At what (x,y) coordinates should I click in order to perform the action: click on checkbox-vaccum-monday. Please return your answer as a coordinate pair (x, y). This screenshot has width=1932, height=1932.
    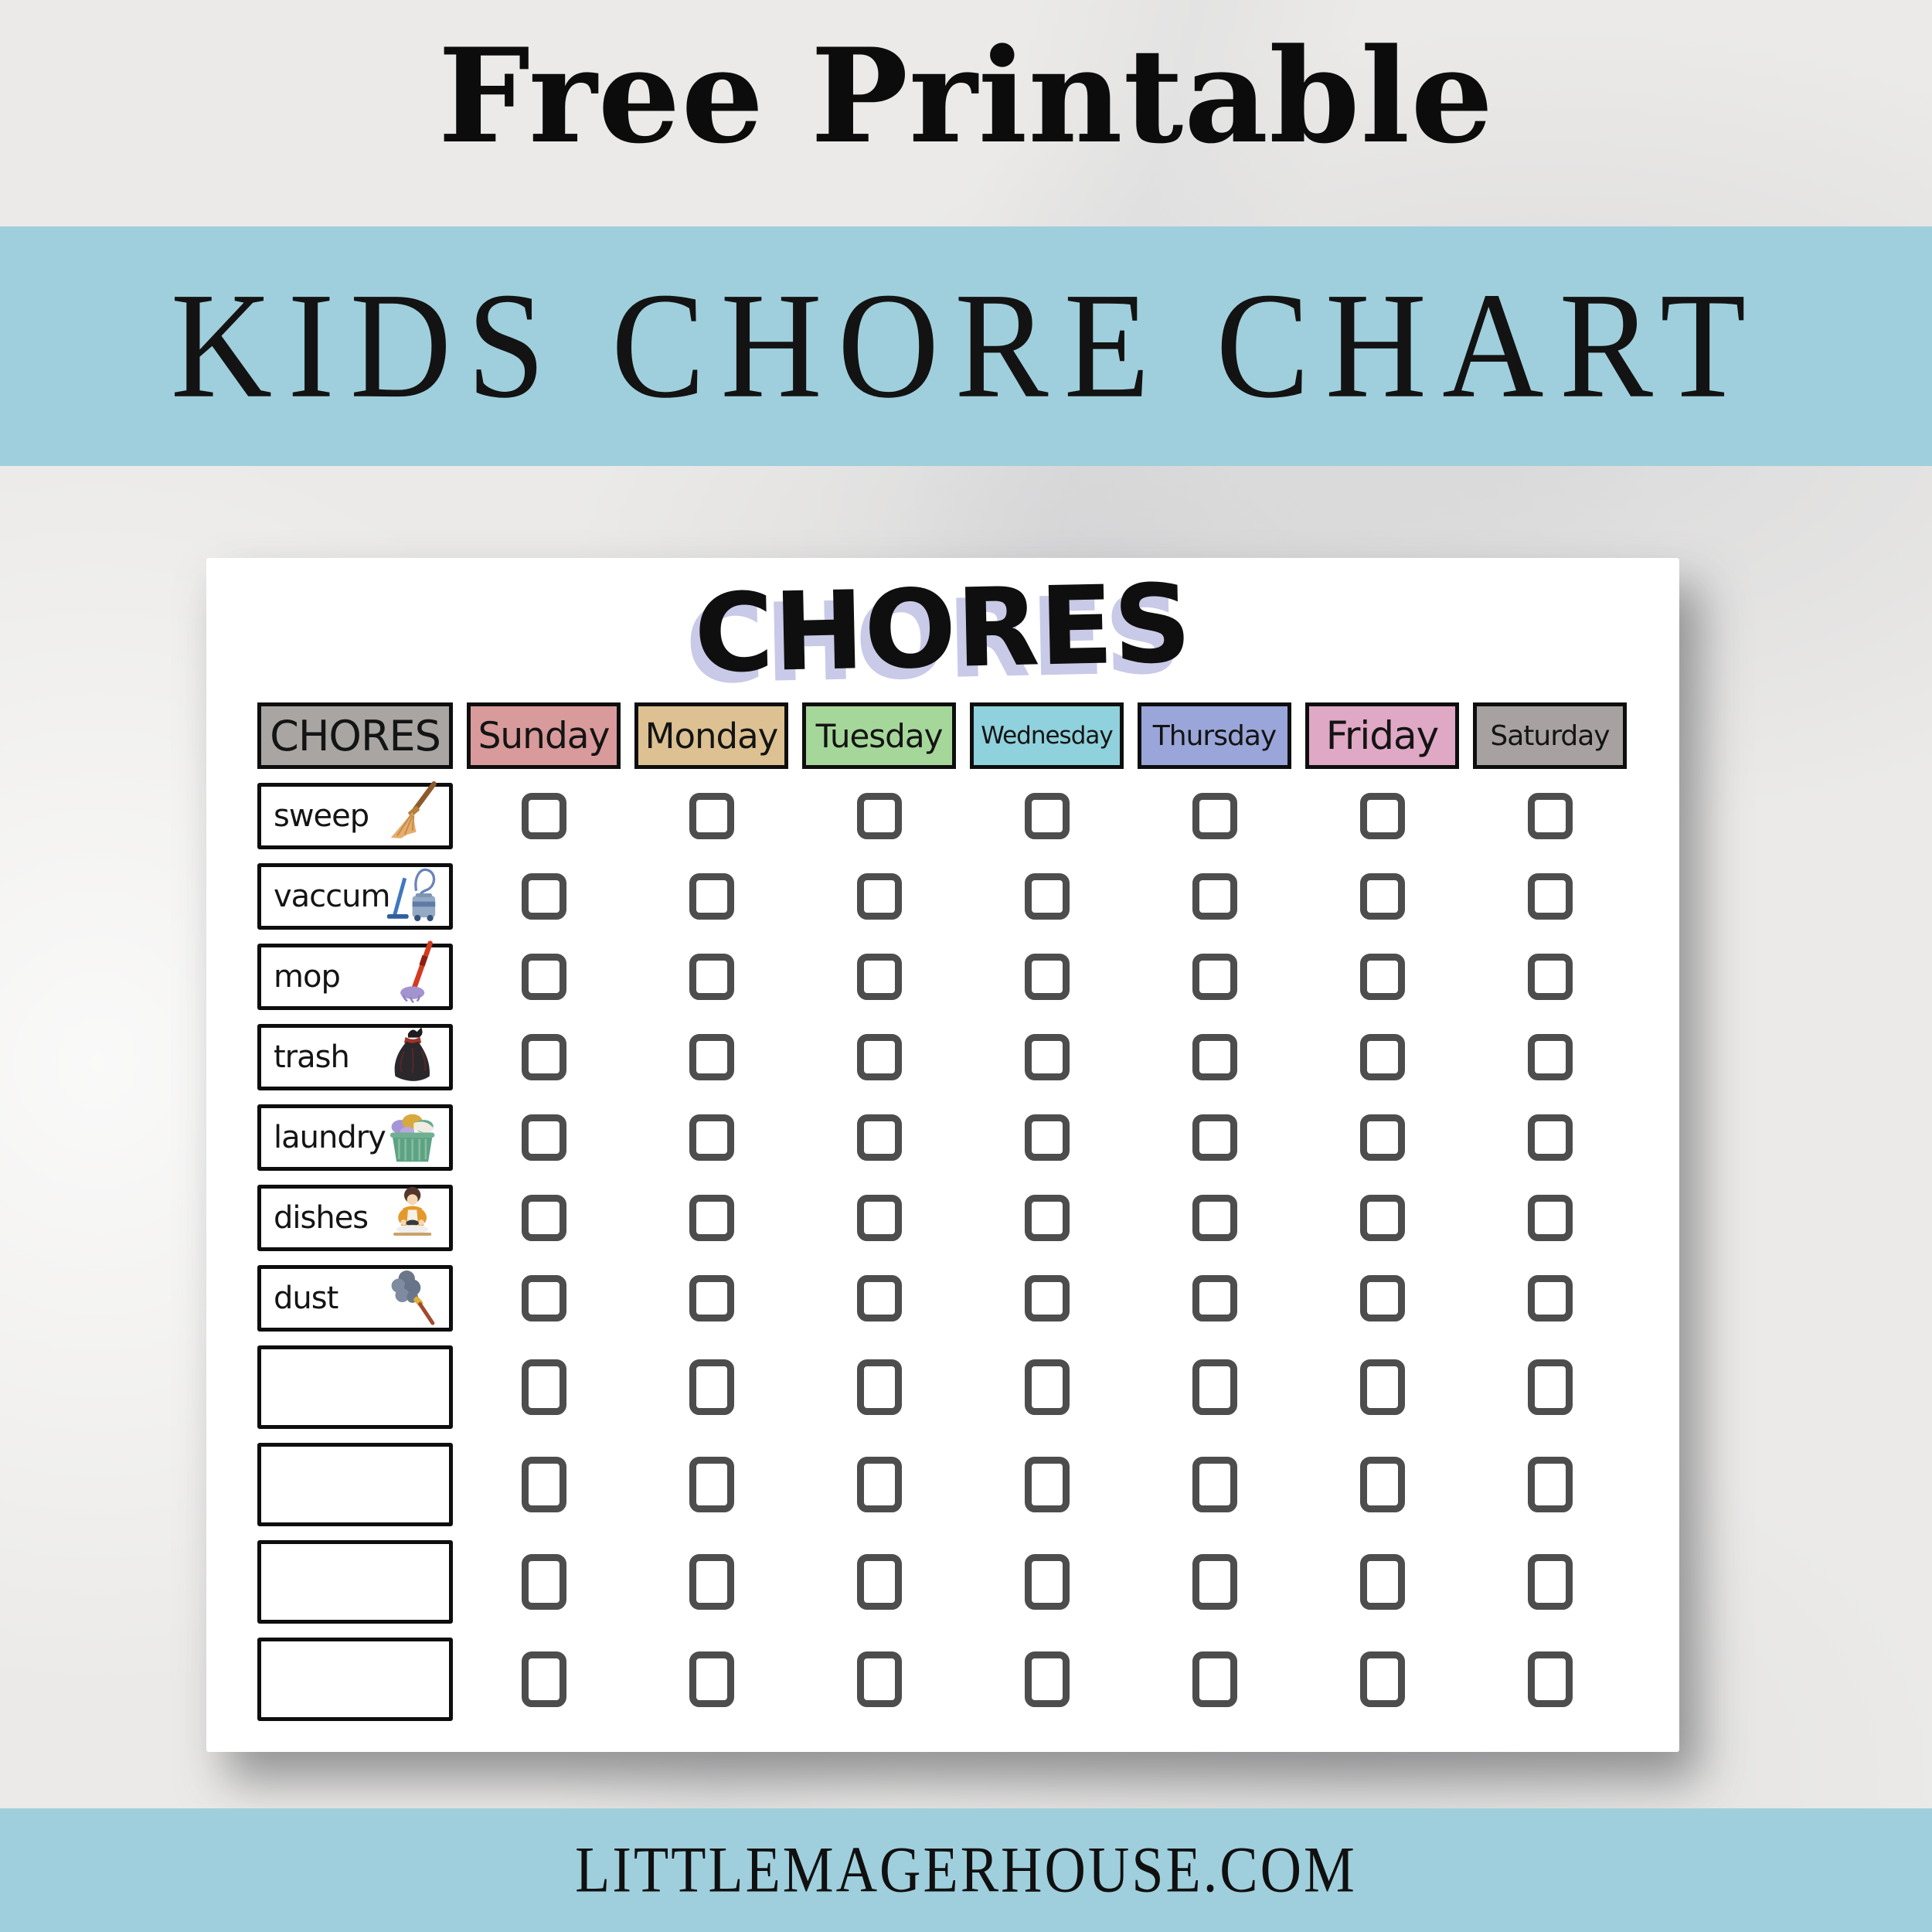
    Looking at the image, I should click on (712, 897).